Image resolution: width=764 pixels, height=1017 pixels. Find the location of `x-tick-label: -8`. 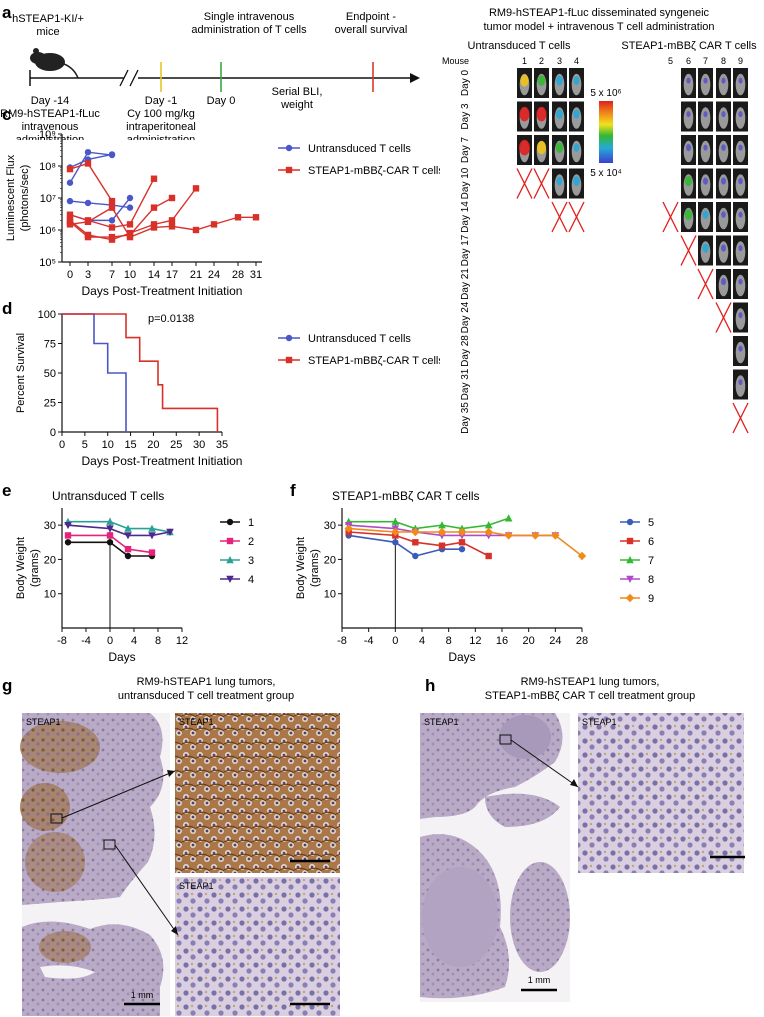

x-tick-label: -8 is located at coordinates (342, 641).